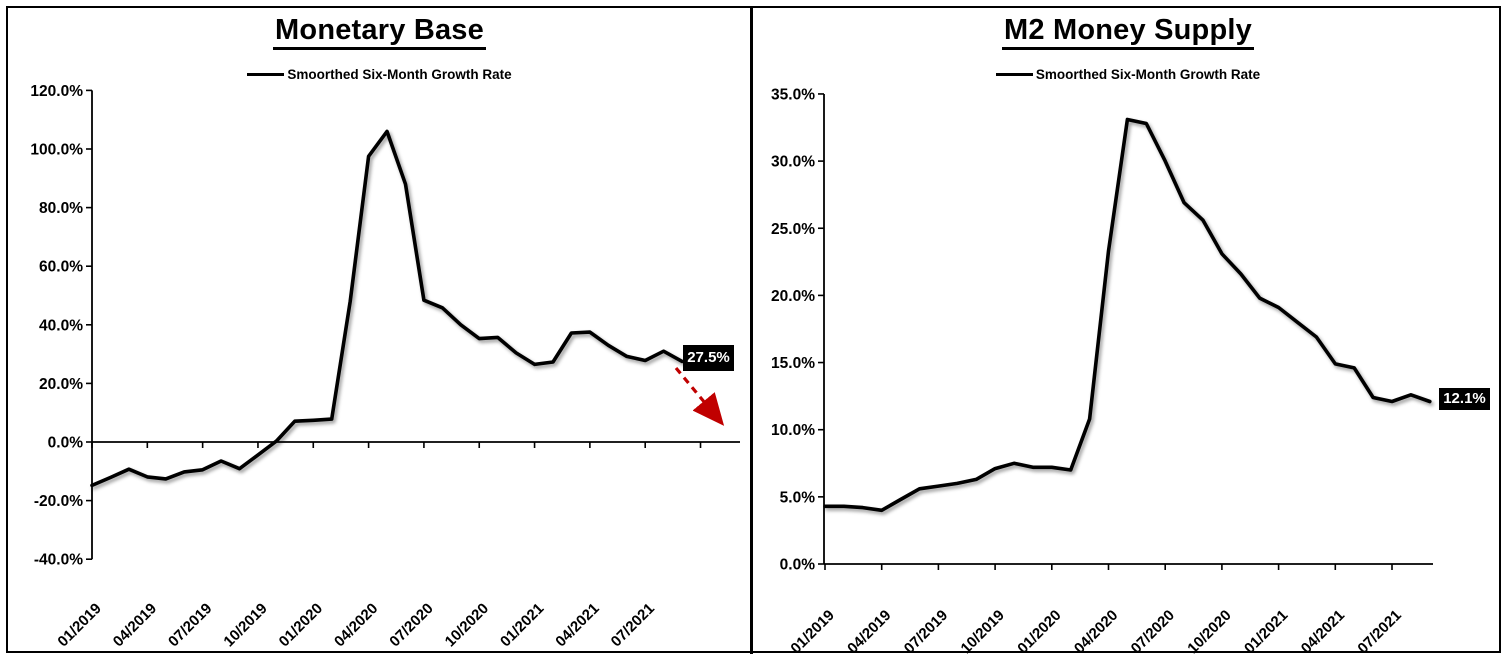 The image size is (1510, 666). What do you see at coordinates (1379, 632) in the screenshot?
I see `right-x-tick-label: 07/2021` at bounding box center [1379, 632].